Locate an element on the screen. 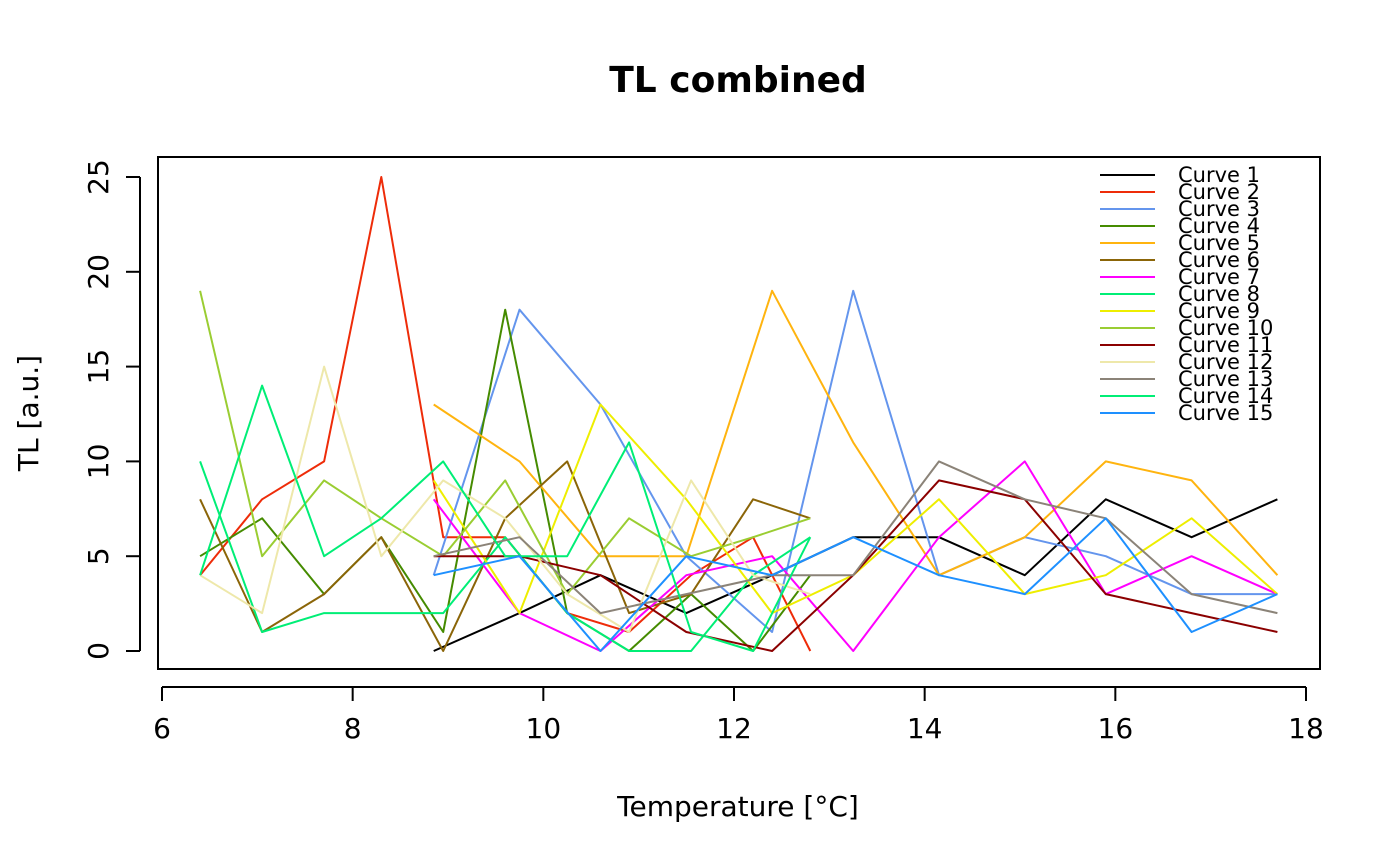 This screenshot has width=1400, height=866. x-tick-label: 18 is located at coordinates (1306, 728).